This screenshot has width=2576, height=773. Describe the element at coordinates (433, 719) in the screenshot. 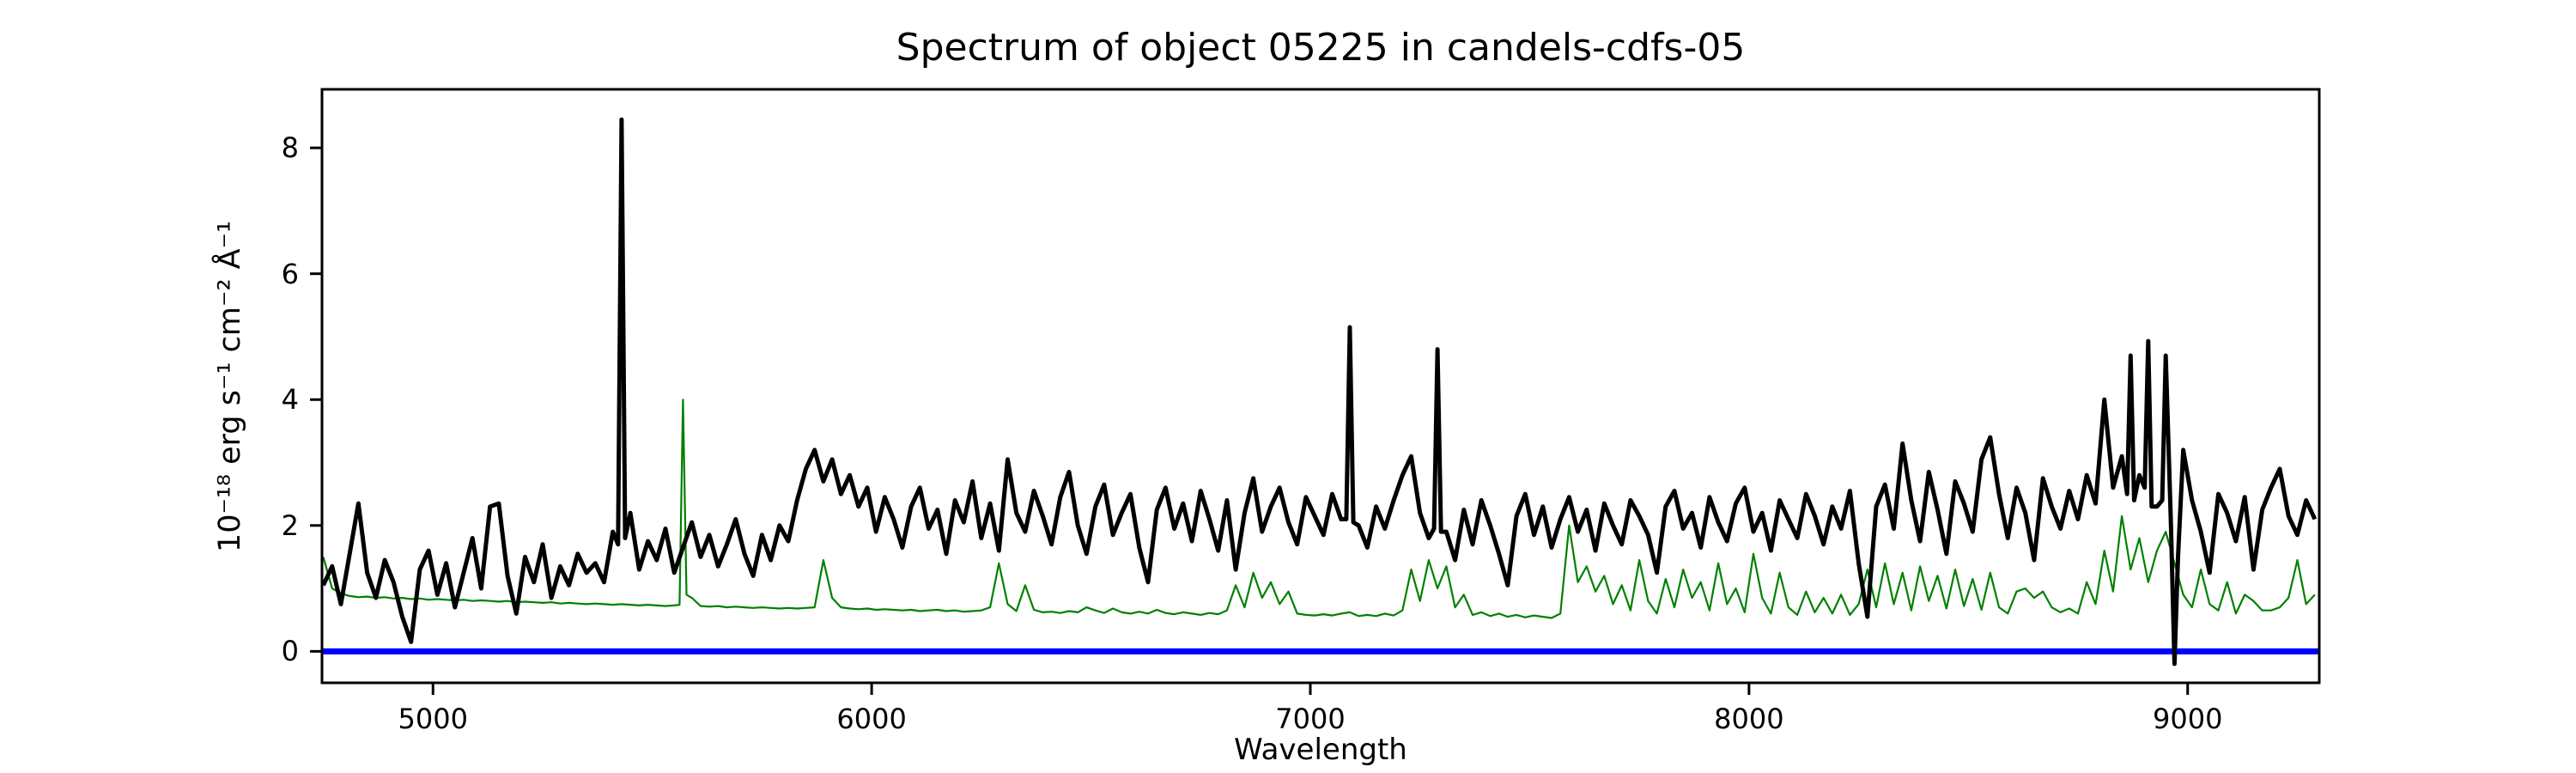

I see `x-tick-label: 5000` at that location.